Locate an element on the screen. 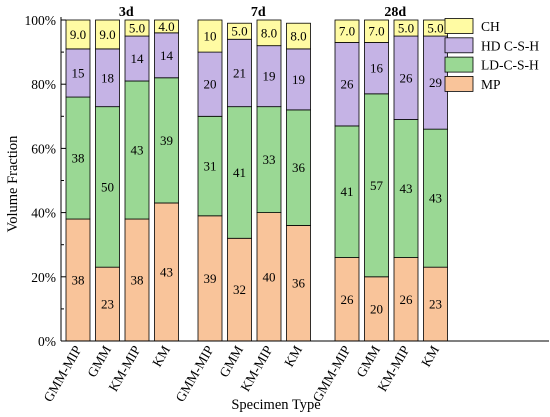 The height and width of the screenshot is (417, 550). y-tick-label: 0% is located at coordinates (47, 341).